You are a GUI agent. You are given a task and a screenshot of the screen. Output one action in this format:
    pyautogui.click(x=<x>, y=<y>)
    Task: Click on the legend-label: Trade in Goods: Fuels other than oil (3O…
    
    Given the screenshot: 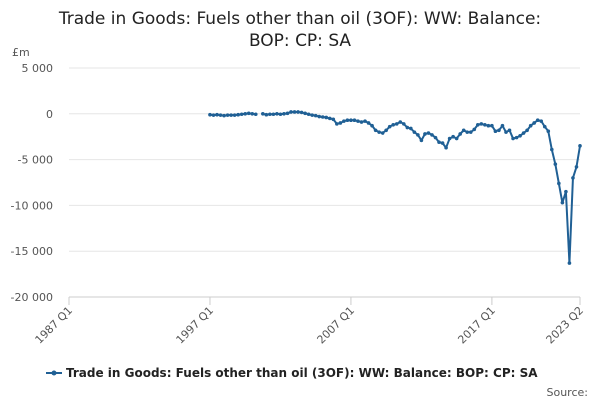 What is the action you would take?
    pyautogui.click(x=302, y=373)
    